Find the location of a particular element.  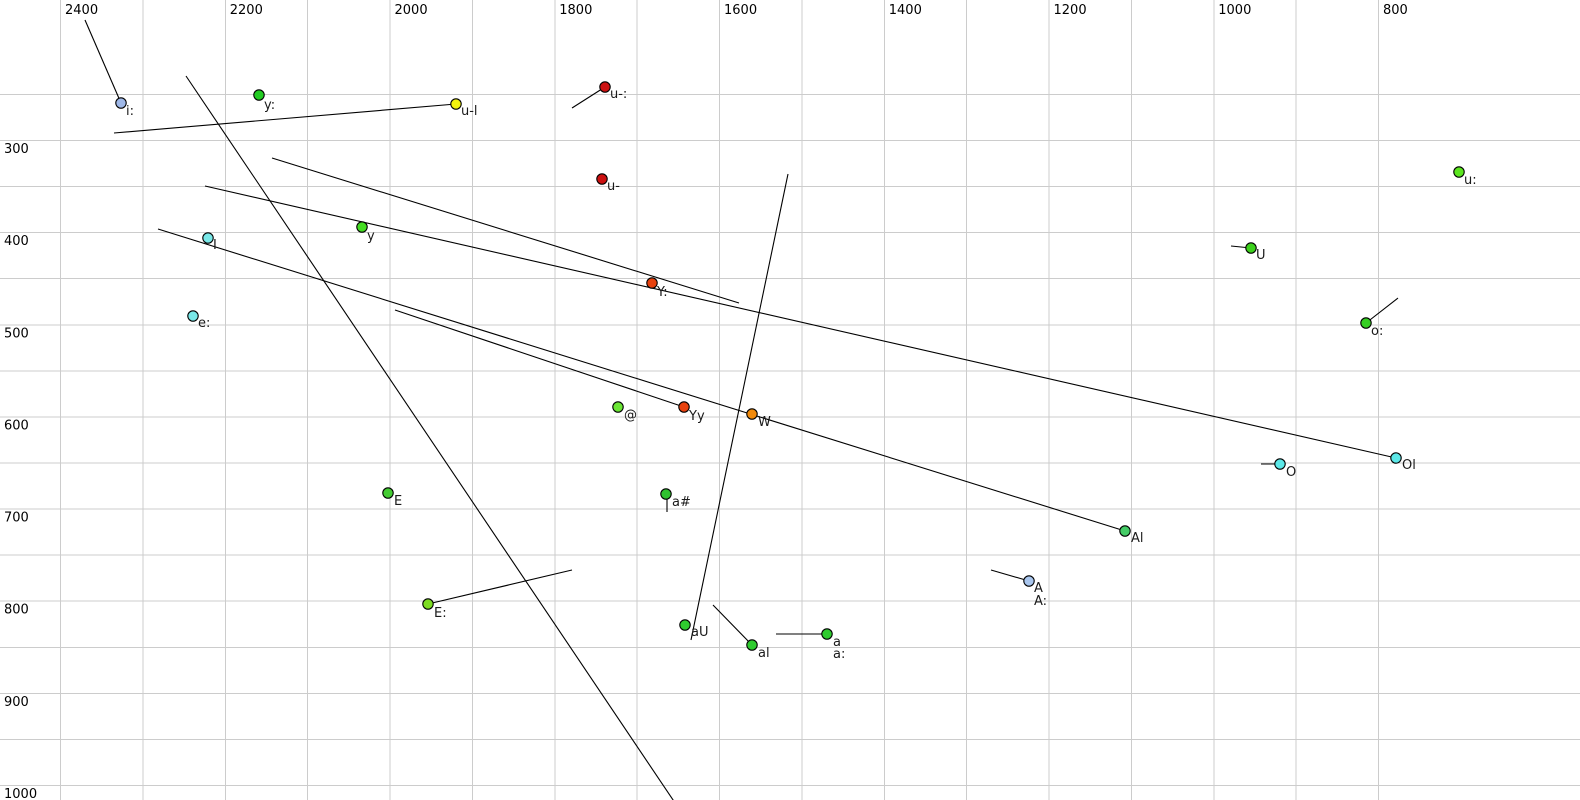

y-axis-tick-label: 900 is located at coordinates (16, 702).